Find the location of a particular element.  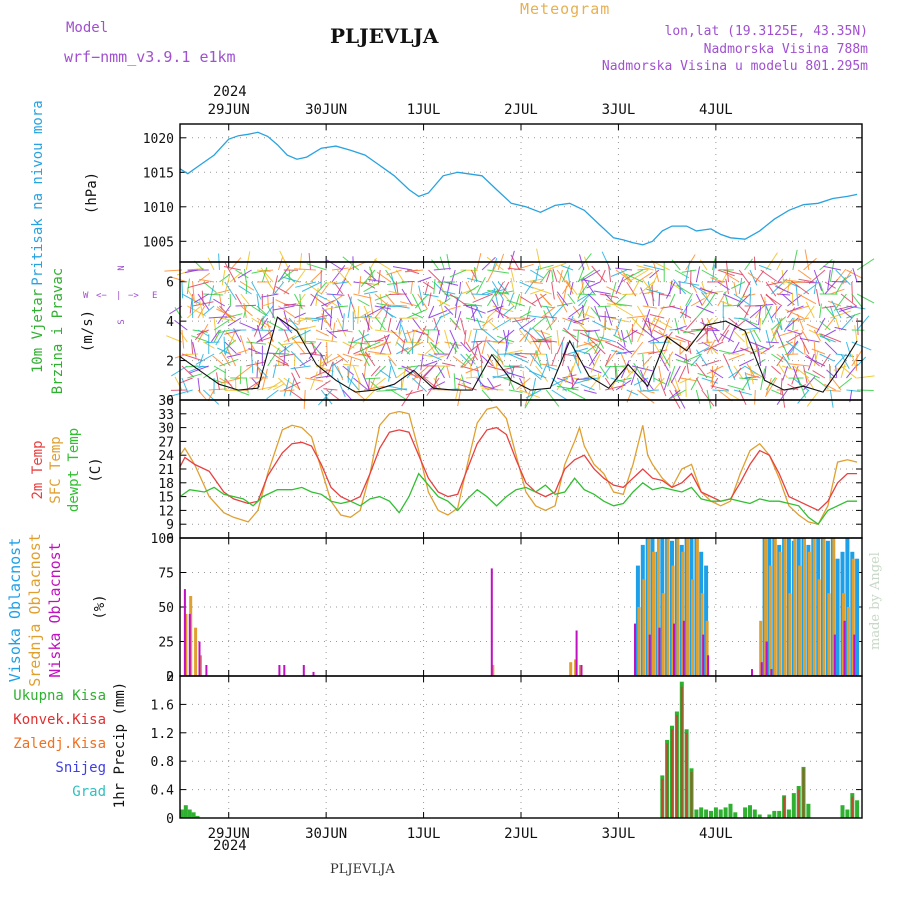

precip-bar is located at coordinates (701, 812).